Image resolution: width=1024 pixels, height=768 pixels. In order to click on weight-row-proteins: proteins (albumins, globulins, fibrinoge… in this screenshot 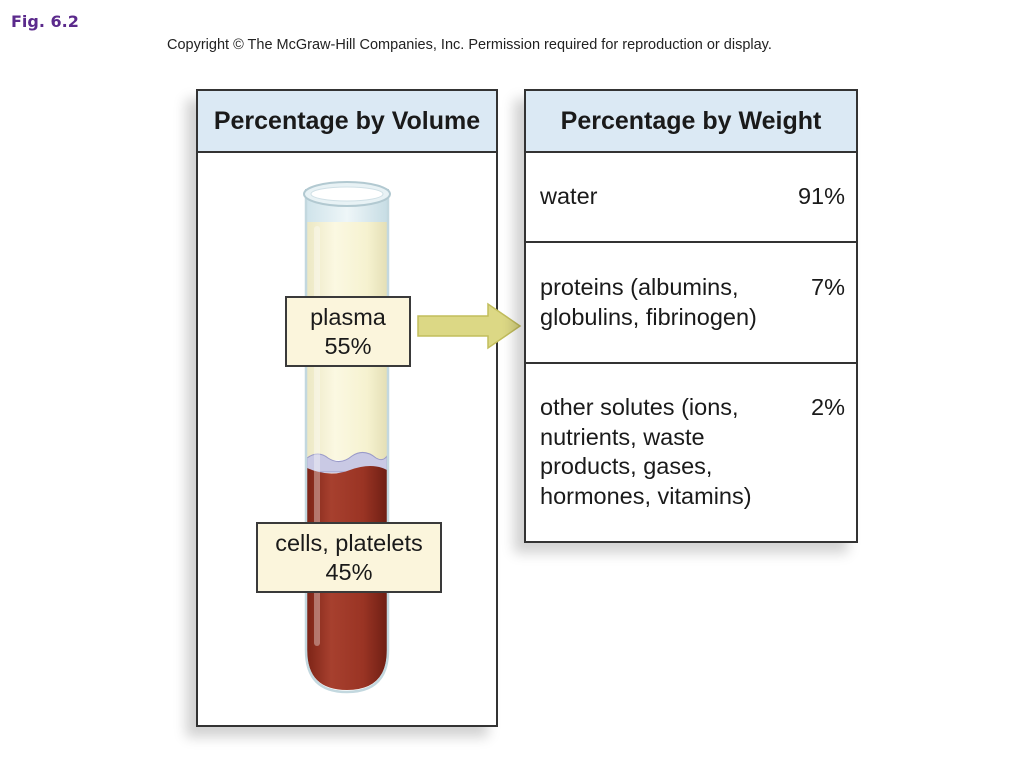, I will do `click(691, 303)`.